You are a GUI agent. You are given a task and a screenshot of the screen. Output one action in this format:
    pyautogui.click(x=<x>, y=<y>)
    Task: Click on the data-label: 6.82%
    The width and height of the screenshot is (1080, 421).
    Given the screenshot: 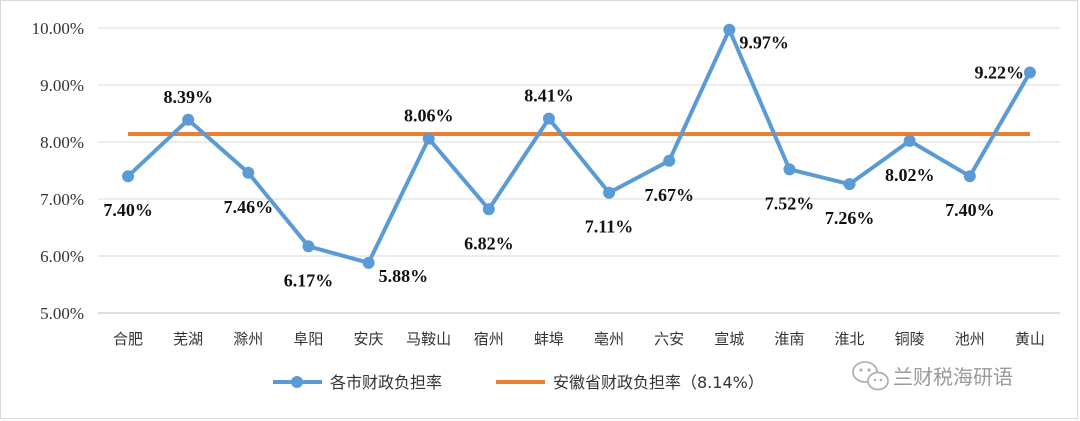 What is the action you would take?
    pyautogui.click(x=489, y=243)
    